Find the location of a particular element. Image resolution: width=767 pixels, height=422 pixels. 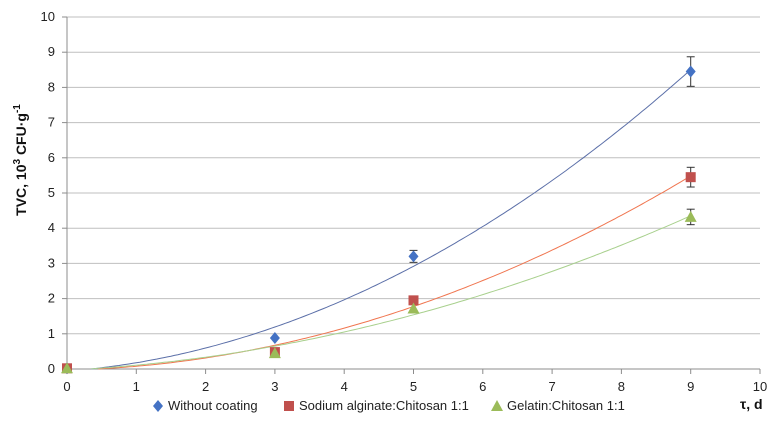

x-axis-title: τ, d is located at coordinates (751, 404).